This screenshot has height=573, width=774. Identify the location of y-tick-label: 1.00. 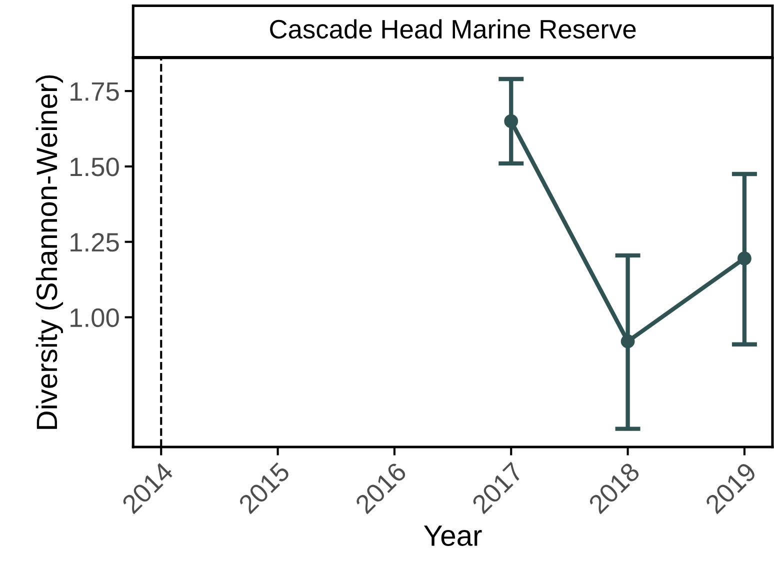
(94, 318).